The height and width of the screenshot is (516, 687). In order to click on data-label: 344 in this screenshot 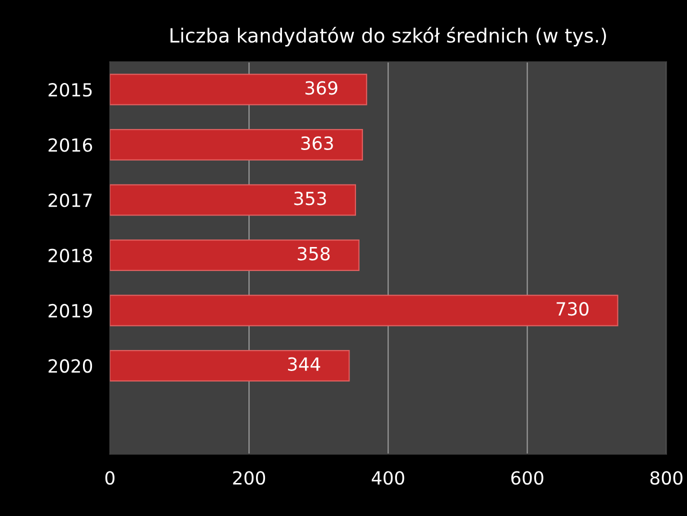, I will do `click(304, 364)`.